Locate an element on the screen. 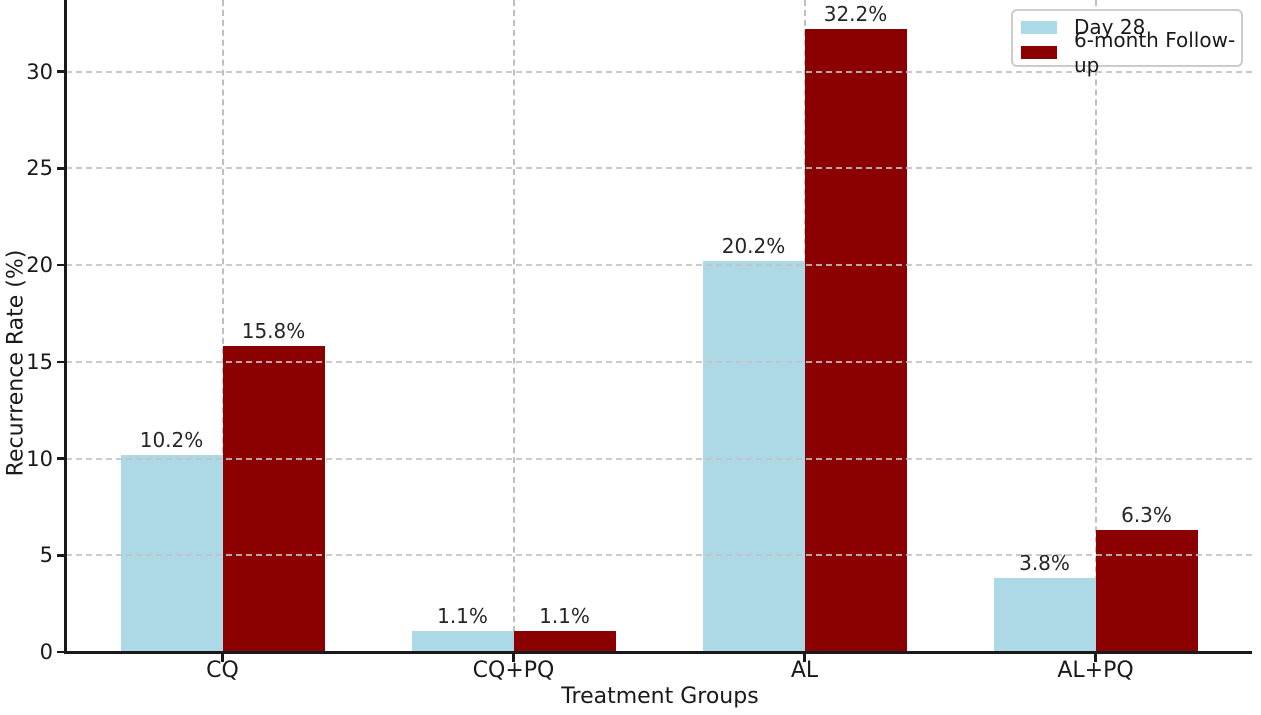 Image resolution: width=1261 pixels, height=715 pixels. bar-value-label-followup-cq-pq: 1.1% is located at coordinates (564, 615).